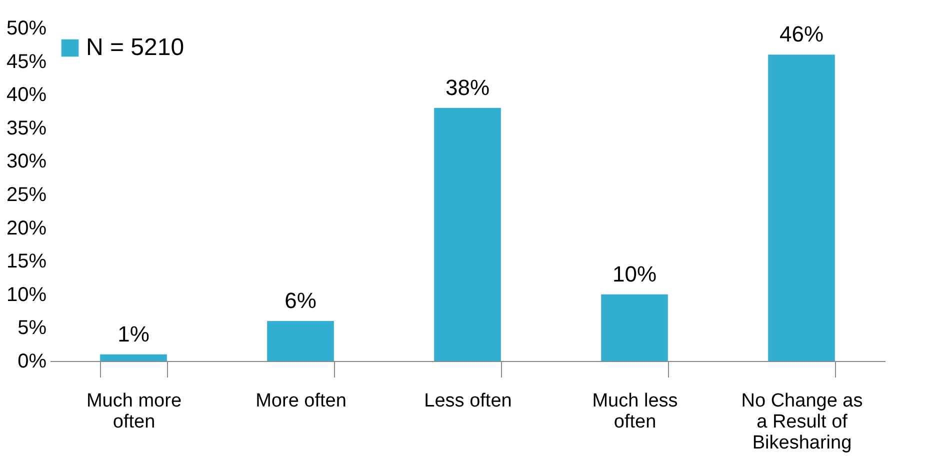 The width and height of the screenshot is (938, 465). What do you see at coordinates (300, 301) in the screenshot?
I see `data-label: 6%` at bounding box center [300, 301].